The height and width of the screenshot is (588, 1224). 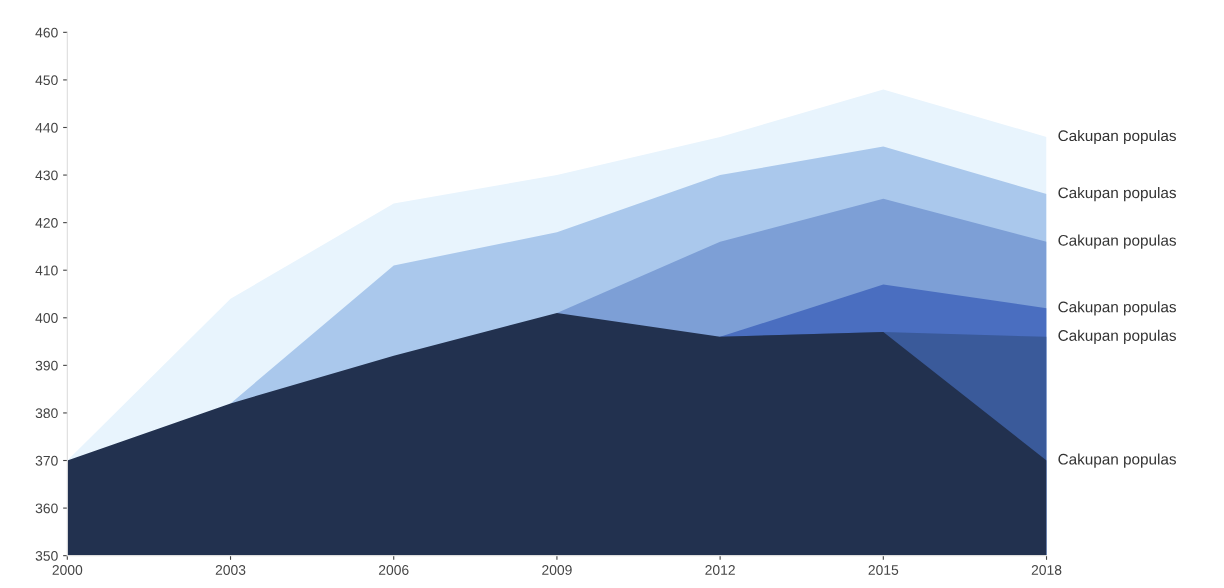 I want to click on y-tick-label: 440, so click(x=46, y=127).